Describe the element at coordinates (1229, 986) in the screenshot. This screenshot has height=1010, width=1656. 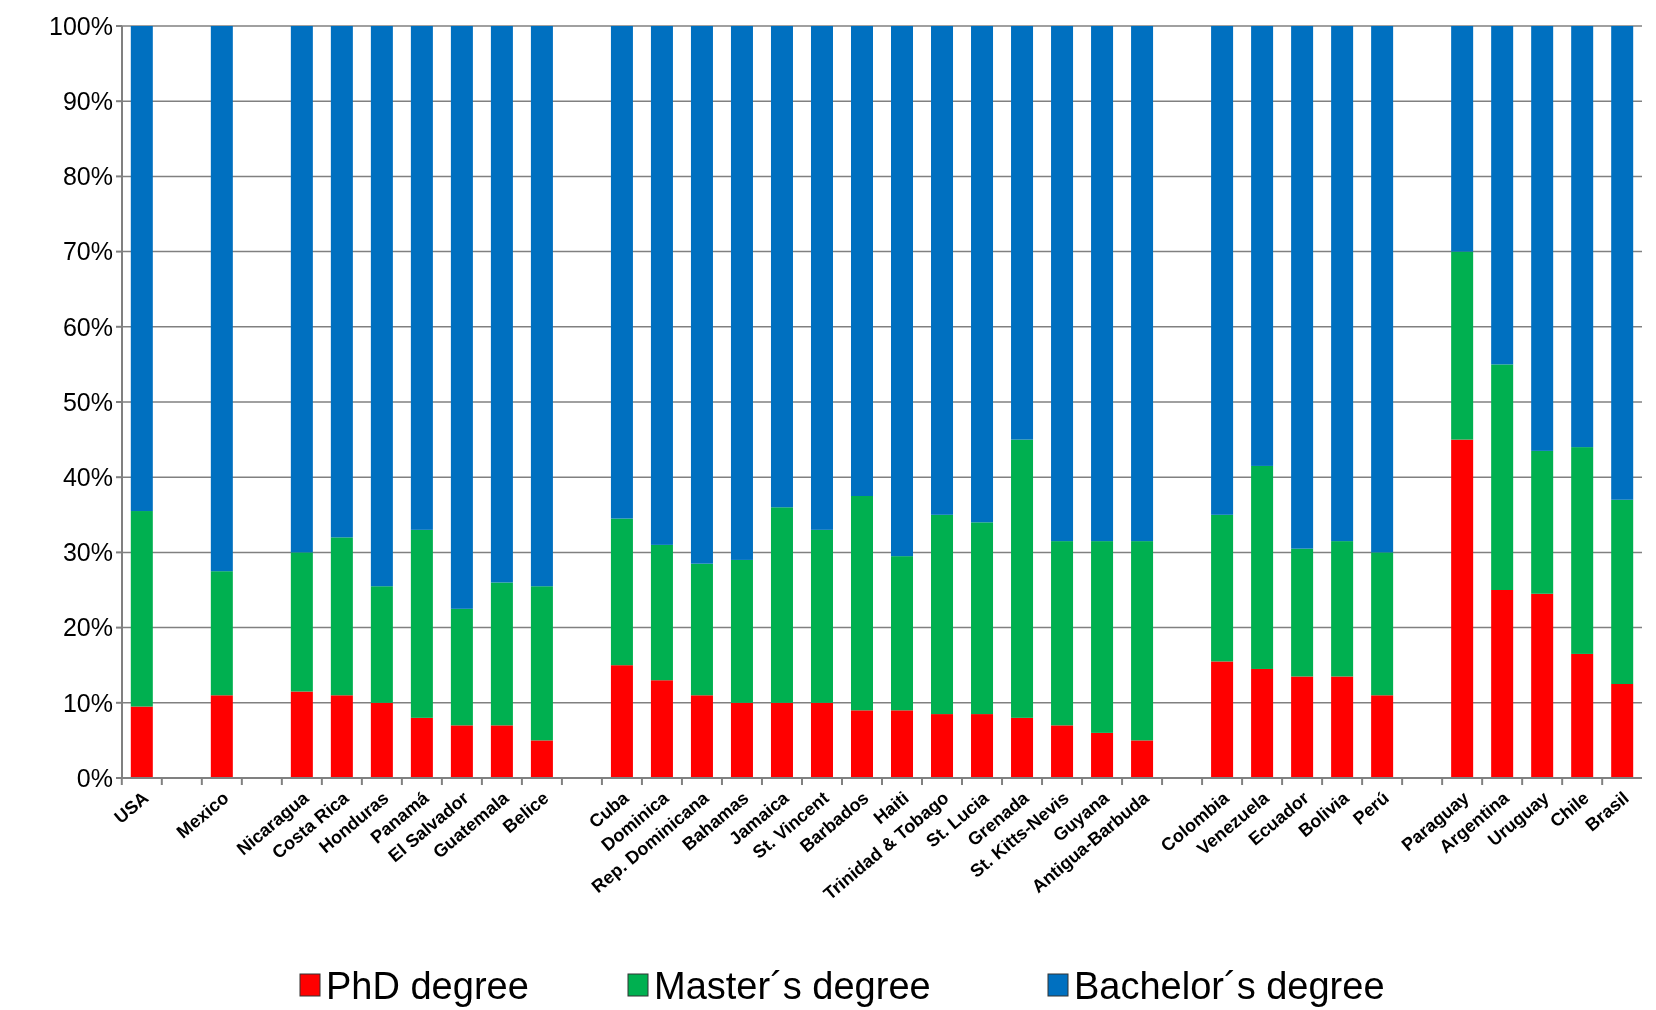
I see `legend-label: Bachelor´s degree` at that location.